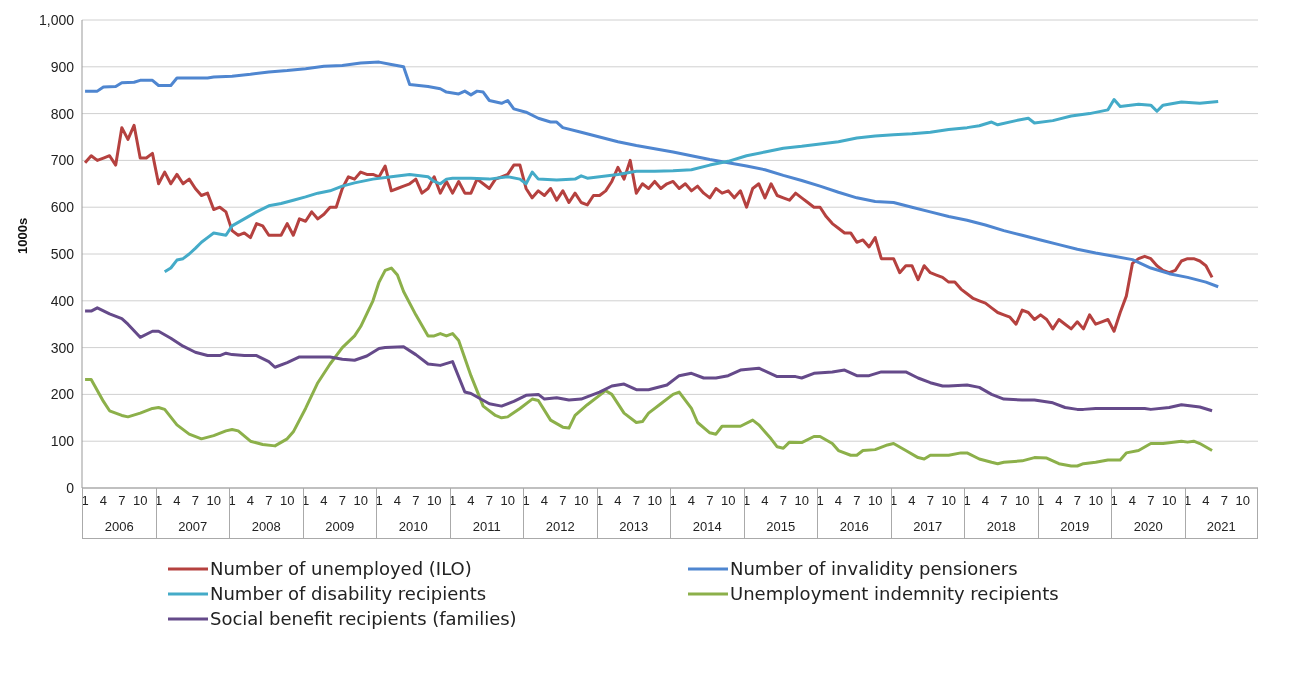 The width and height of the screenshot is (1290, 691). Describe the element at coordinates (634, 526) in the screenshot. I see `text: 2013` at that location.